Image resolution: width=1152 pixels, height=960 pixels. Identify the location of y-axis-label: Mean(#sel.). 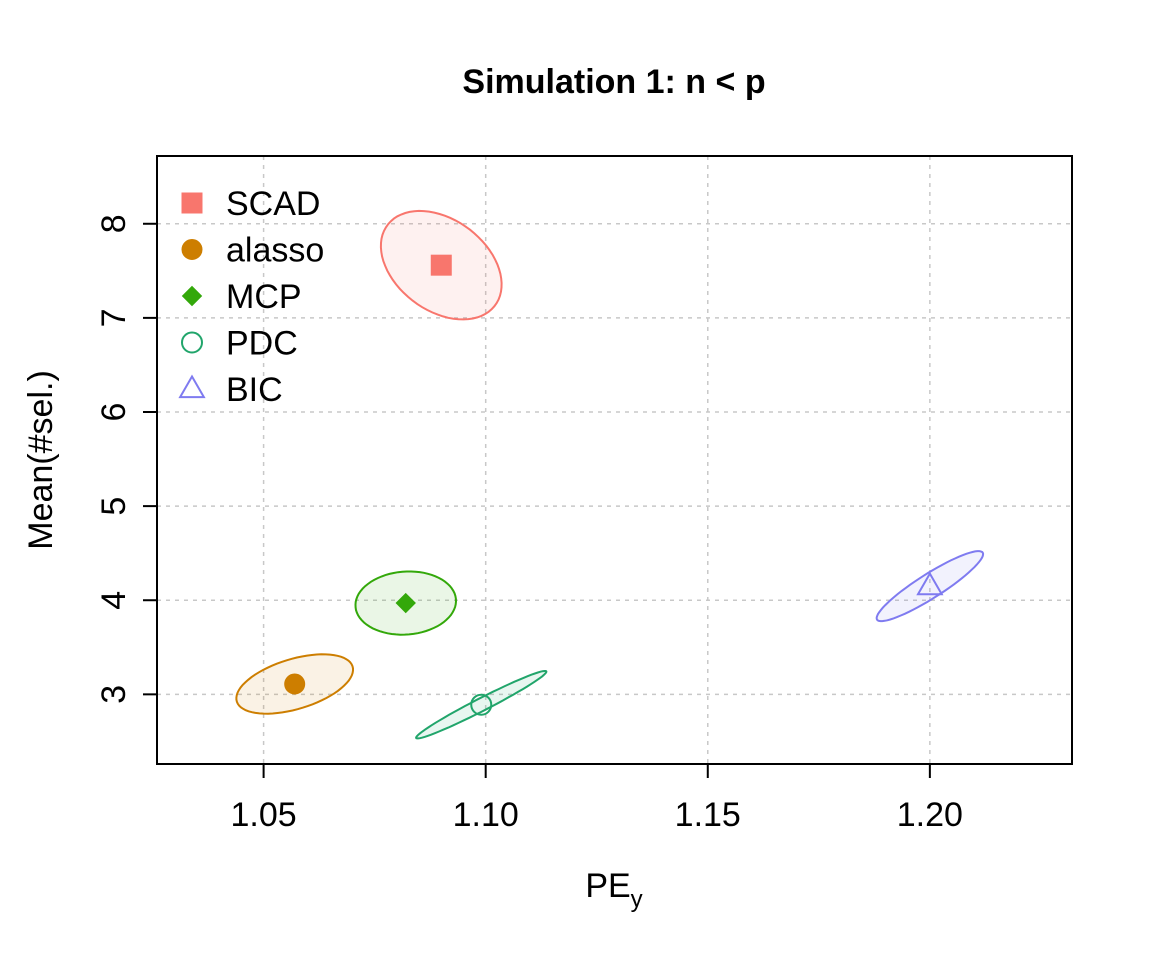
(41, 460).